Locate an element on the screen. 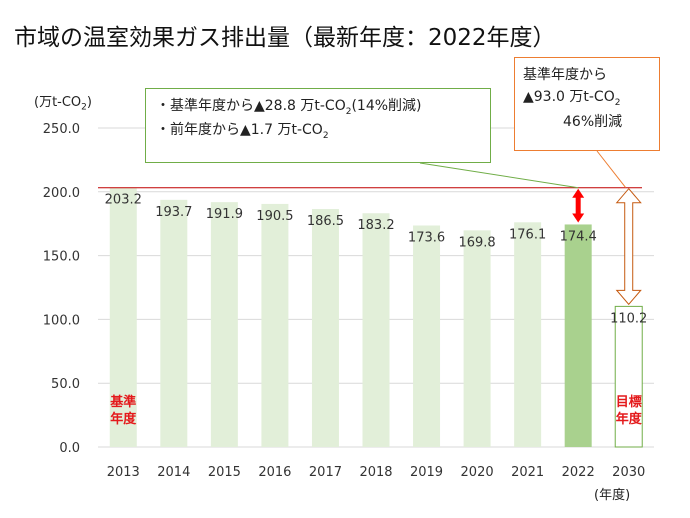  y-axis-unit: (万t-CO2) is located at coordinates (63, 102).